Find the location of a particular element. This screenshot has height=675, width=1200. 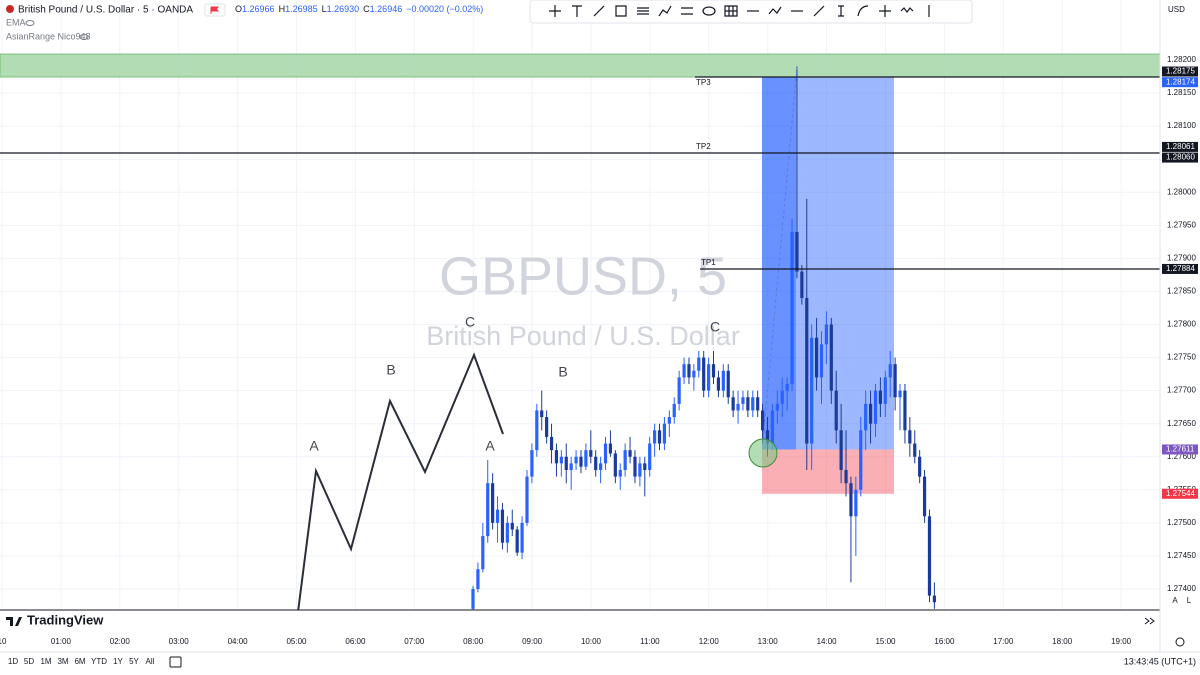

price-tick-label: 1.27650 is located at coordinates (1181, 423).